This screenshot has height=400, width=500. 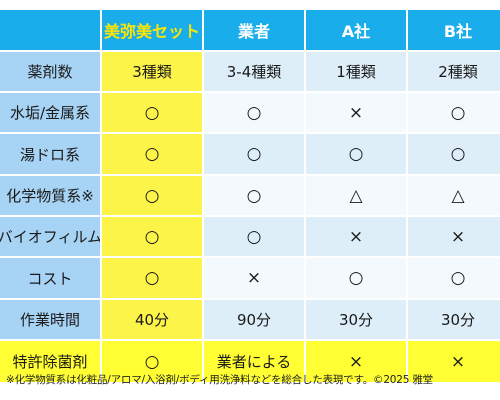 What do you see at coordinates (50, 112) in the screenshot?
I see `row-label-scale-metal: 水垢/金属系` at bounding box center [50, 112].